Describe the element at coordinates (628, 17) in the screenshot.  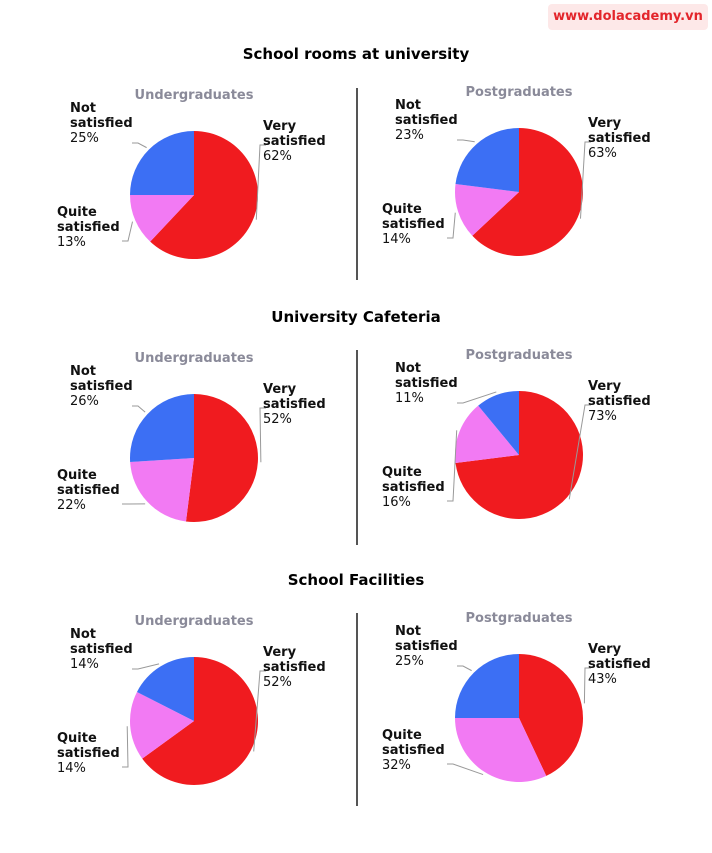
I see `watermark: www.dolacademy.vn` at that location.